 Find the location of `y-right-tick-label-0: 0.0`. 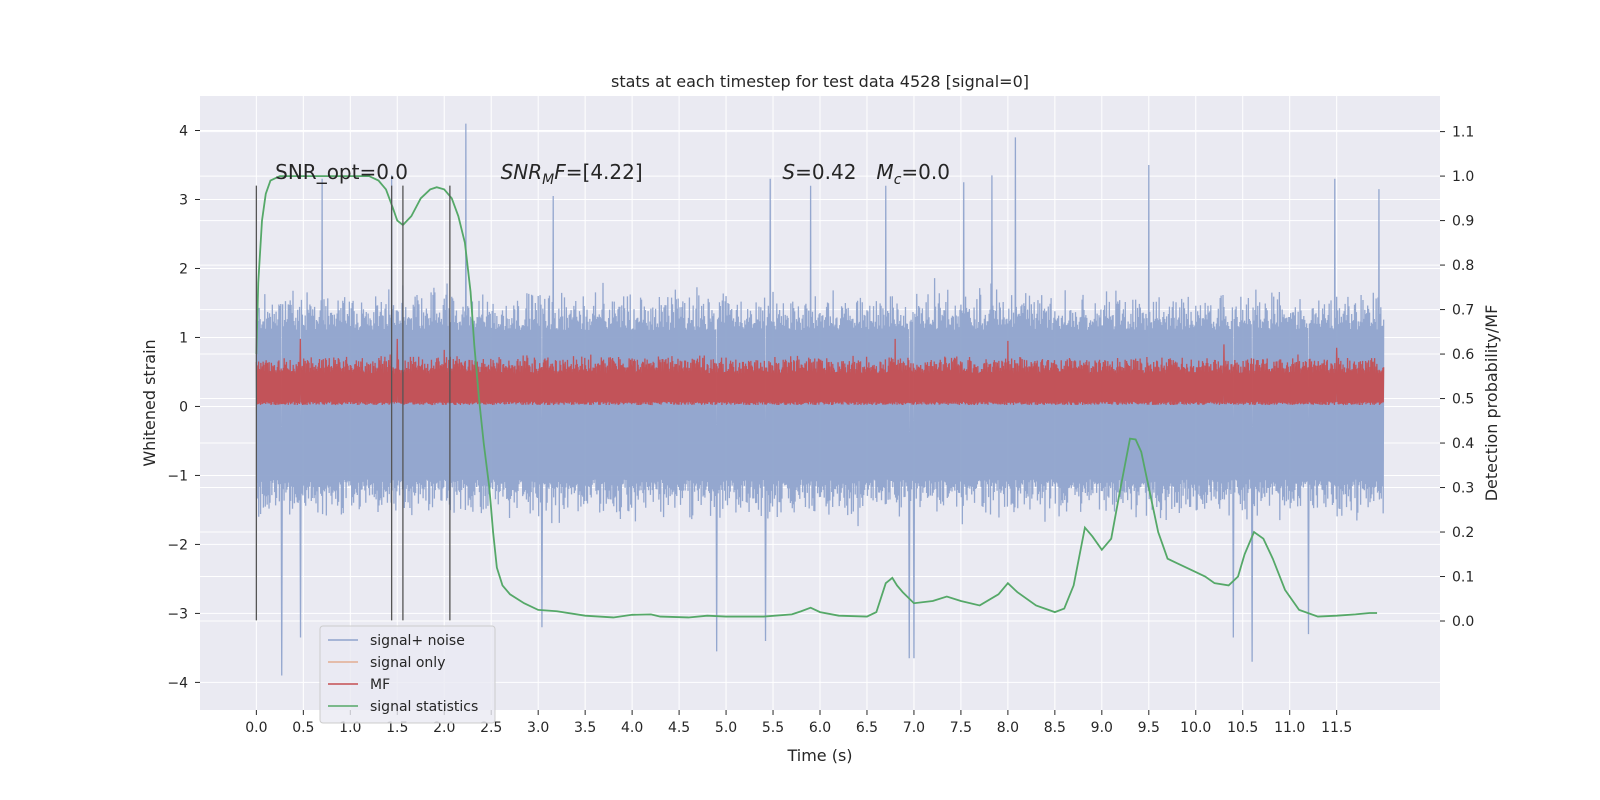

y-right-tick-label-0: 0.0 is located at coordinates (1463, 622).